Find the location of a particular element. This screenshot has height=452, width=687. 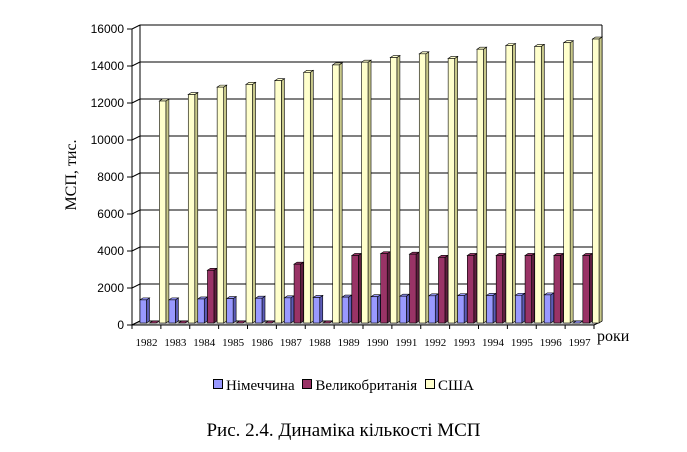

x-tick-label: 1997 is located at coordinates (580, 343).